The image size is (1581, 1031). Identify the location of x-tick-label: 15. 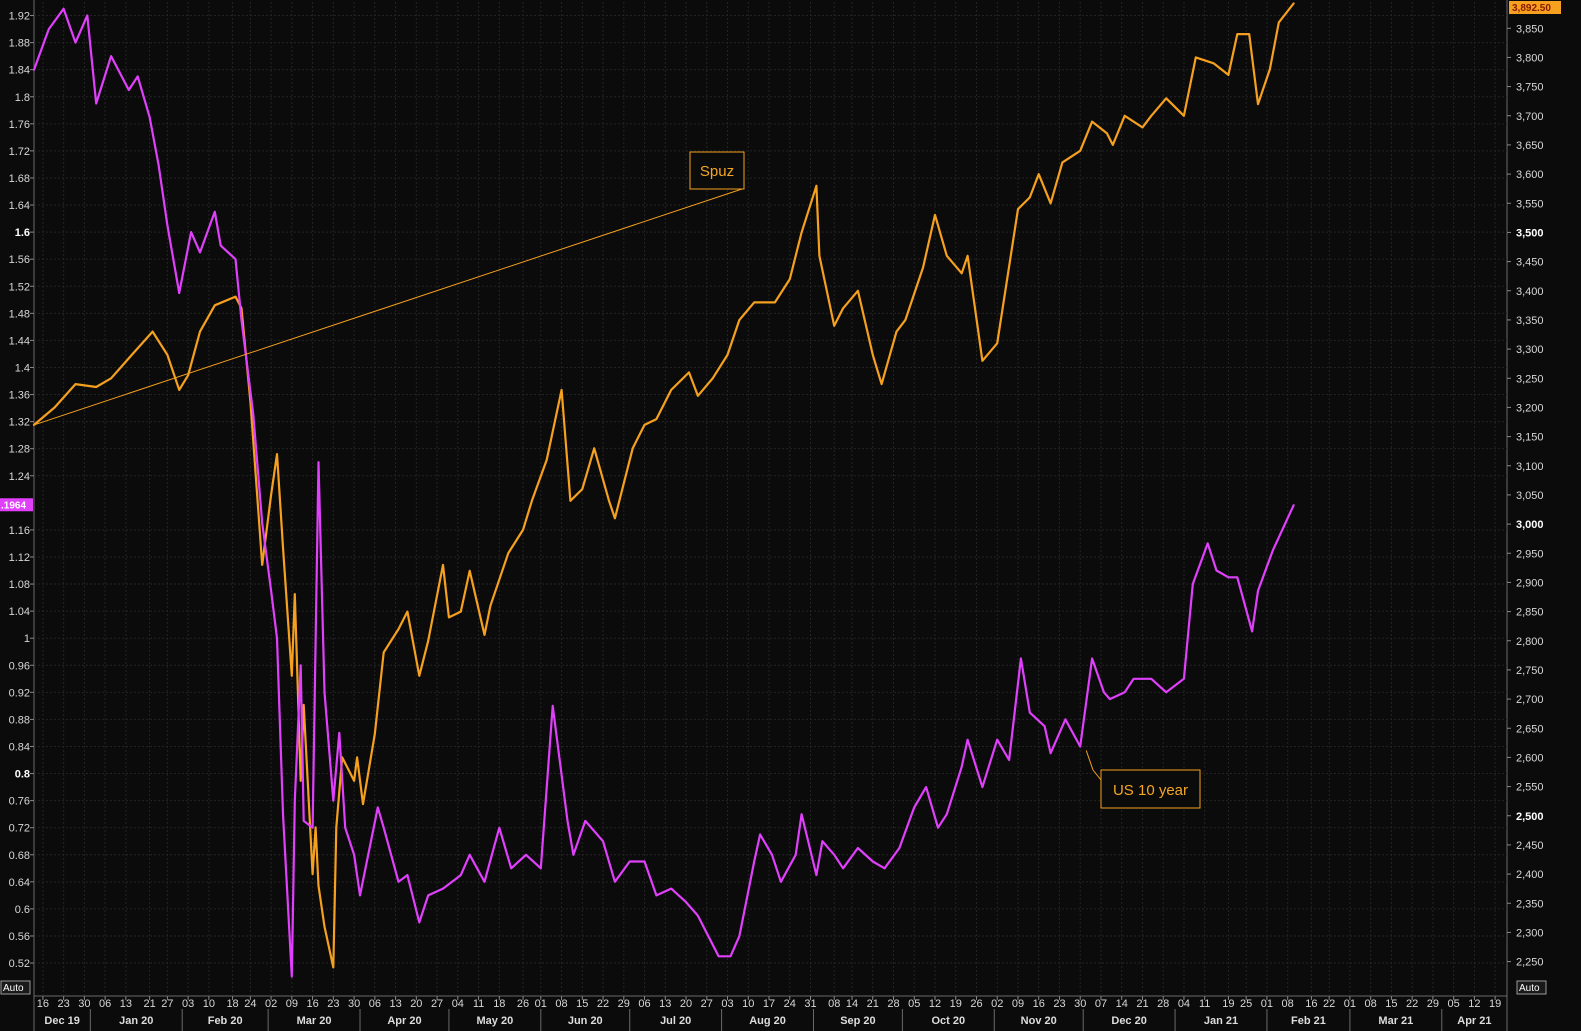
(582, 1004).